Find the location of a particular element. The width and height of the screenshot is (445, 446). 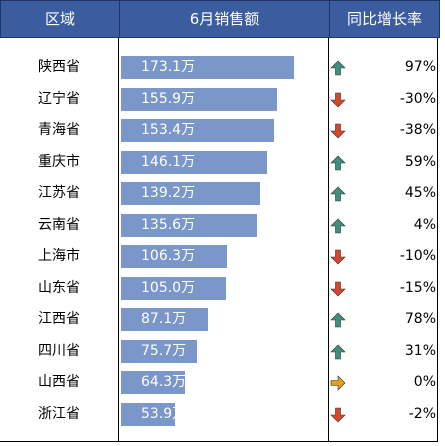

region-label: 上海市 is located at coordinates (59, 256).